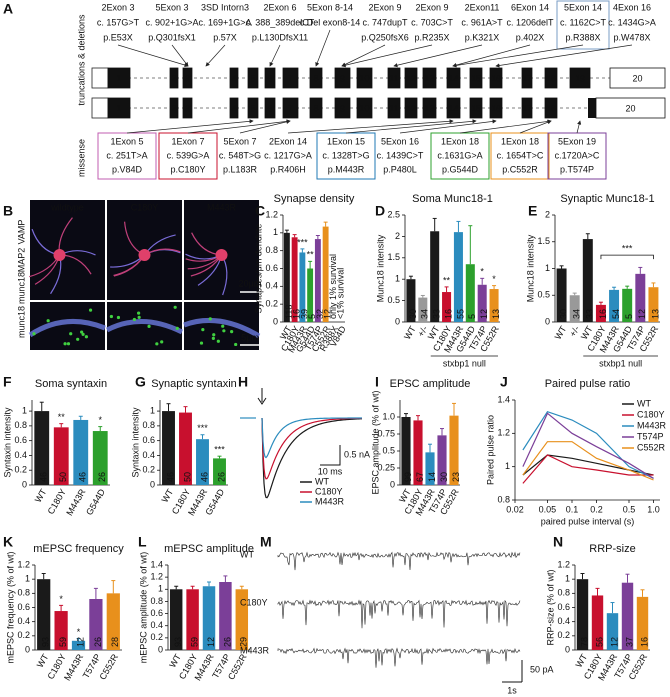 Image resolution: width=670 pixels, height=697 pixels. Describe the element at coordinates (10, 607) in the screenshot. I see `y-axis-label: mEPSC frequency (% of wt)` at that location.